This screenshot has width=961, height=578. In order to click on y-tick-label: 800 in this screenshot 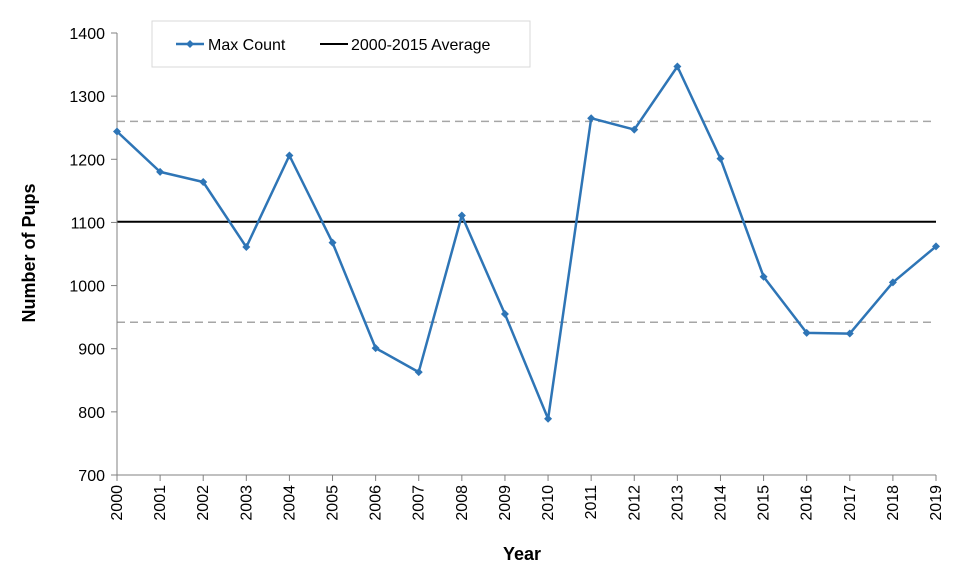, I will do `click(91, 413)`.